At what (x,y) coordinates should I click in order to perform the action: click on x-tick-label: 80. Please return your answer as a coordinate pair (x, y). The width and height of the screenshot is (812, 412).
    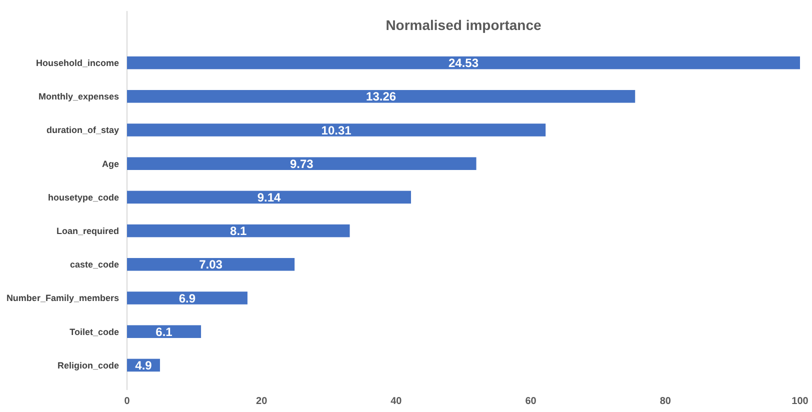
    Looking at the image, I should click on (666, 401).